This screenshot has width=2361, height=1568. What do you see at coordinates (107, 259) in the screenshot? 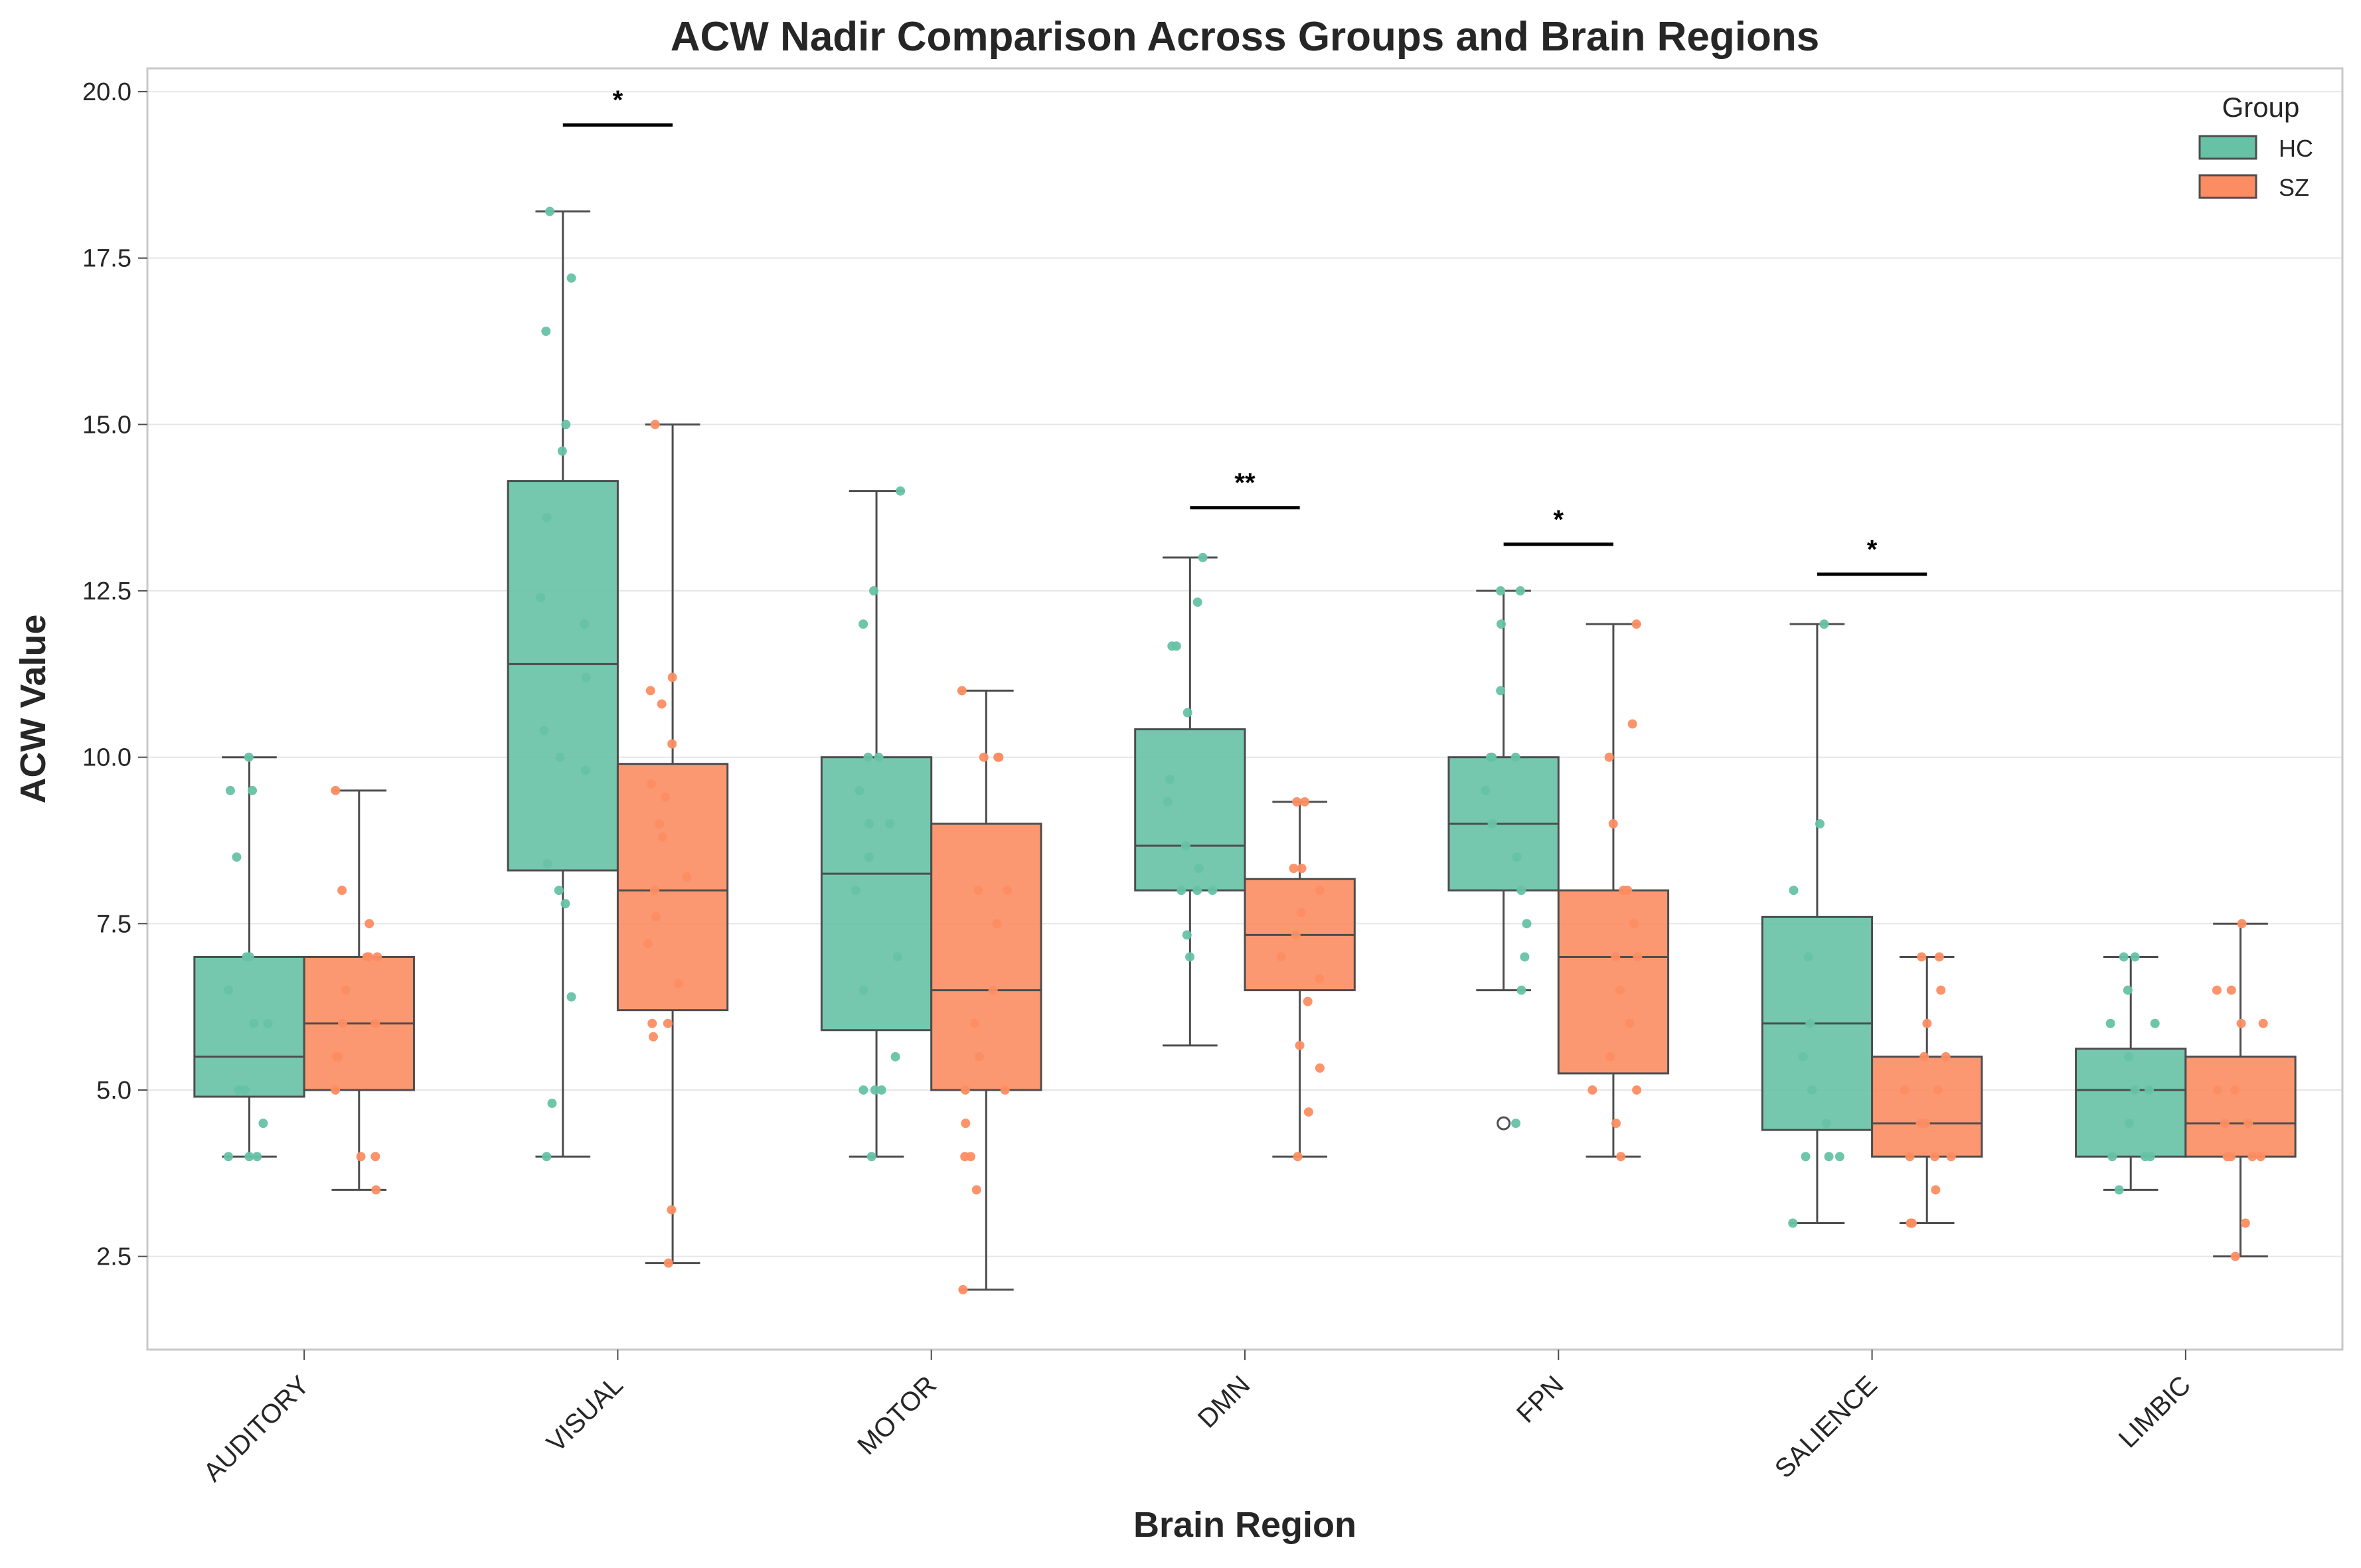
I see `y-tick-label: 17.5` at bounding box center [107, 259].